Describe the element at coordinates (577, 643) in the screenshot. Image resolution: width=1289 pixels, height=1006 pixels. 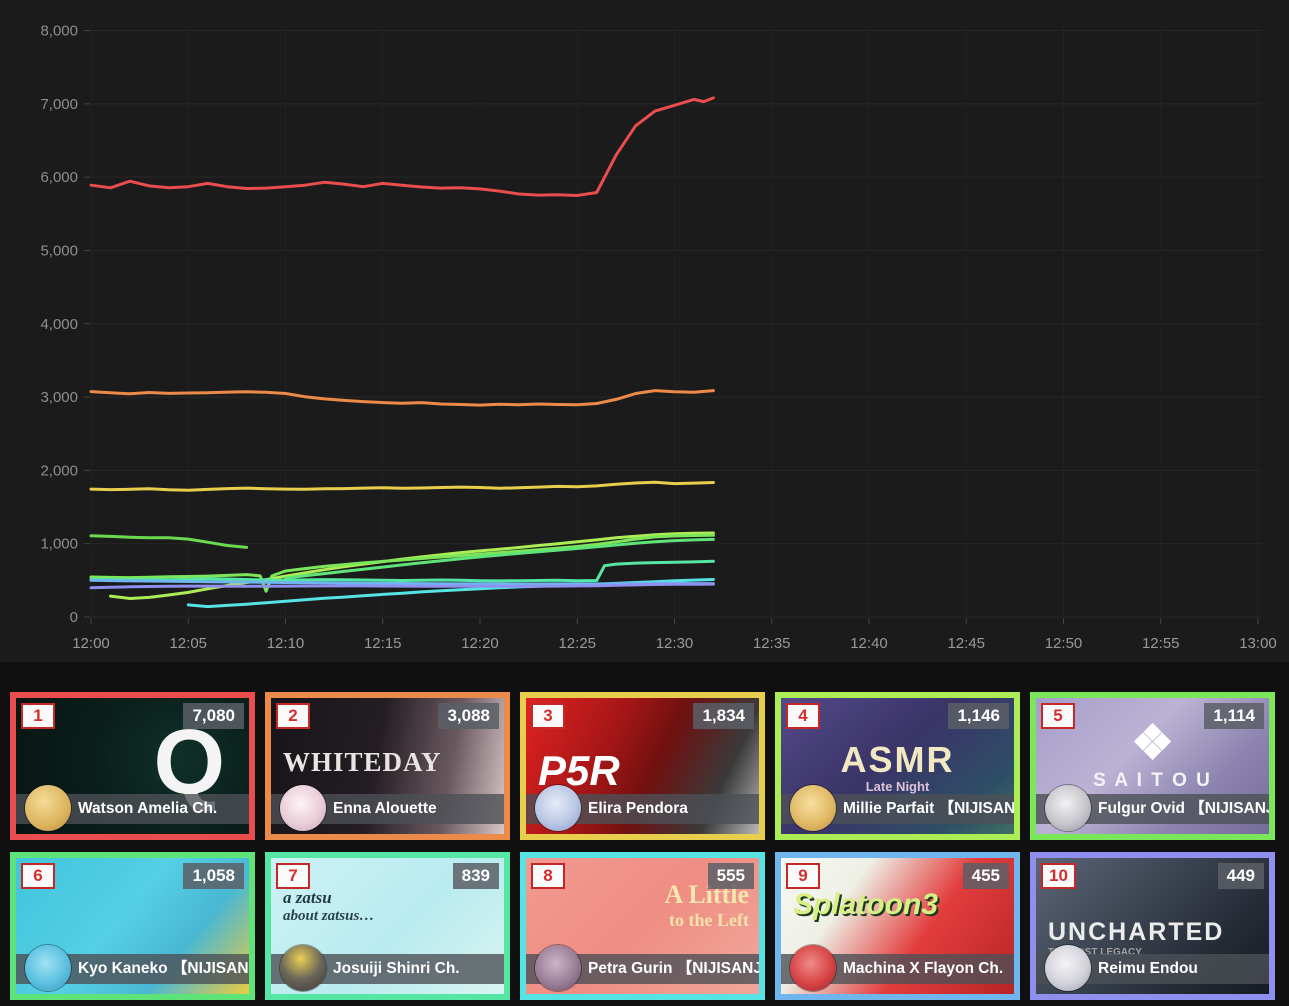
I see `x-axis-label: 12:25` at that location.